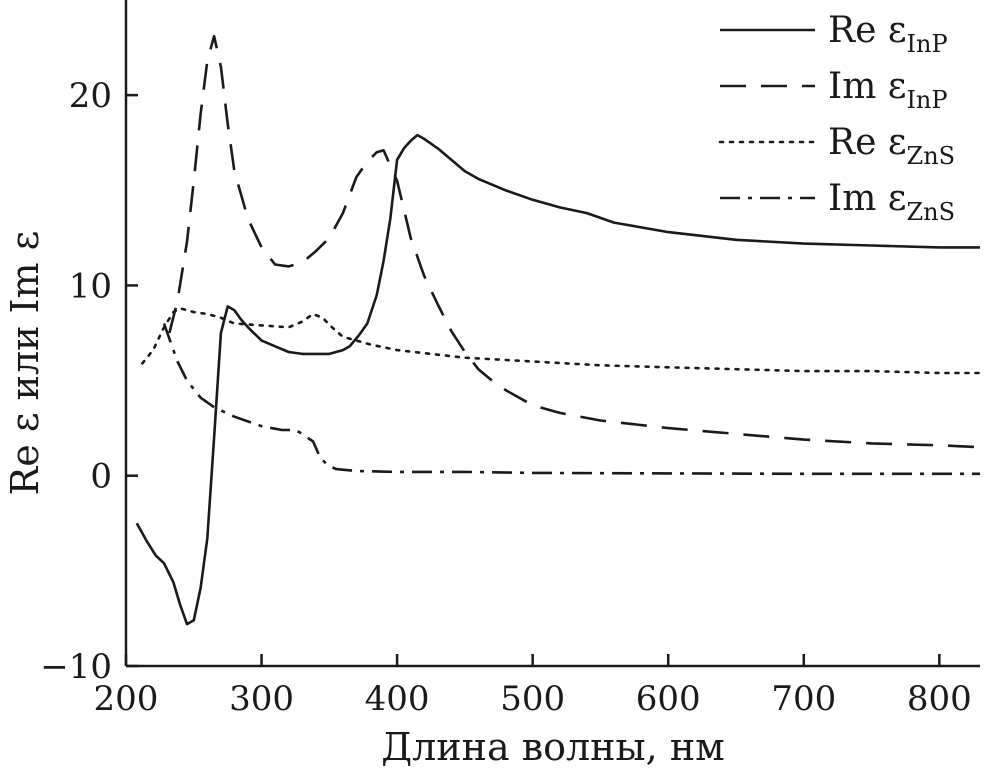 This screenshot has height=772, width=988. I want to click on y-axis-title: Re ε или Im ε, so click(25, 363).